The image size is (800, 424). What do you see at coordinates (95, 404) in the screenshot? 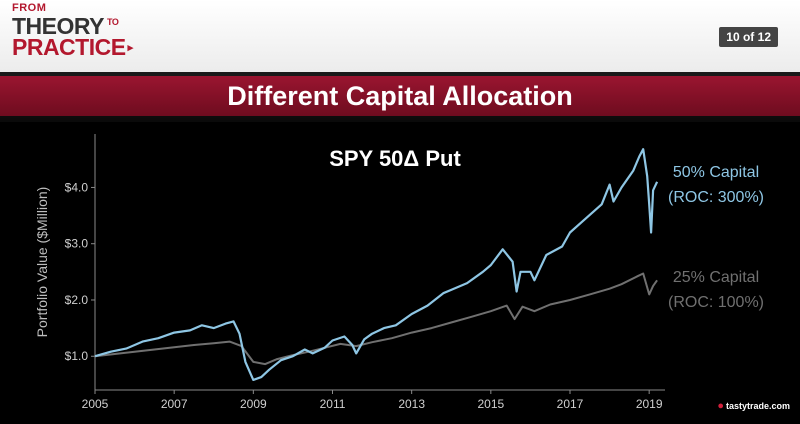
I see `x-tick-label: 2005` at bounding box center [95, 404].